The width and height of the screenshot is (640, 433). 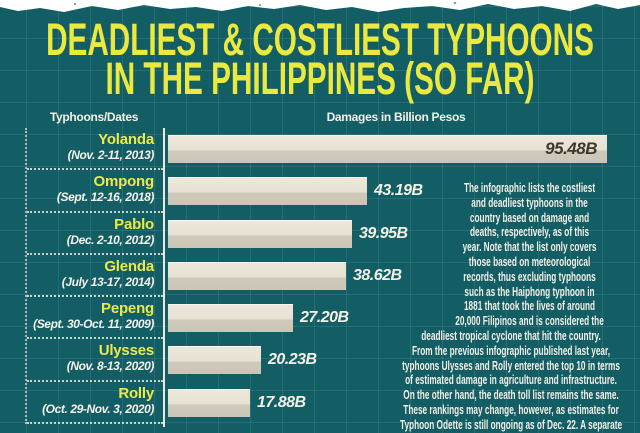 What do you see at coordinates (529, 261) in the screenshot?
I see `note-line: those based on meteorological` at bounding box center [529, 261].